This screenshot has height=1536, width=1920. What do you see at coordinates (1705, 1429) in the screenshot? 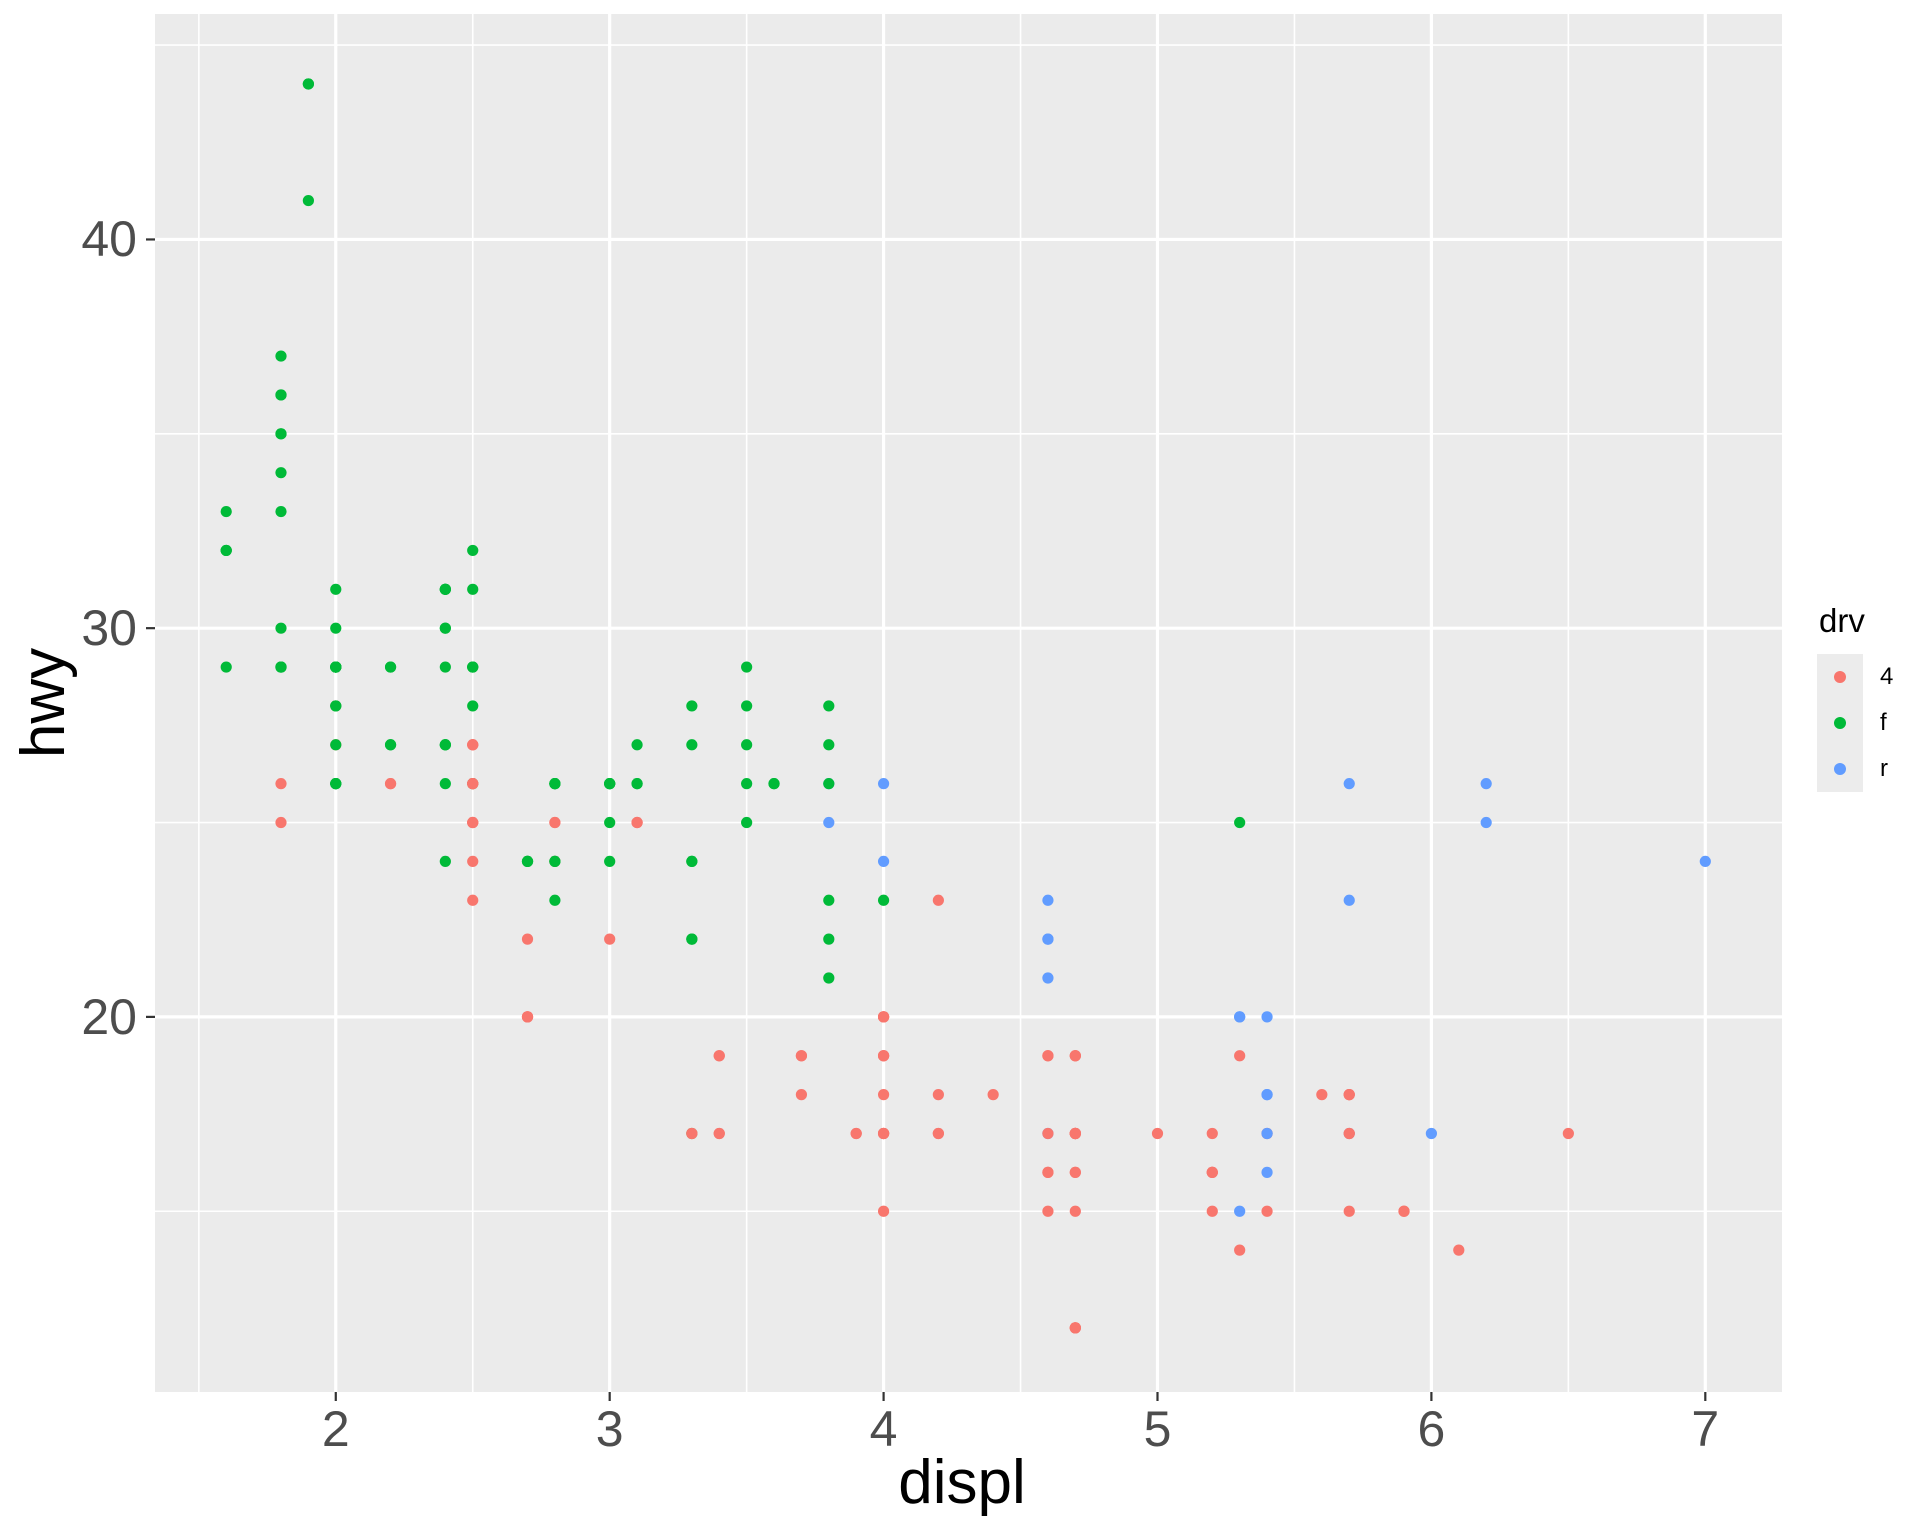
I see `x-axis-tick-label: 7` at bounding box center [1705, 1429].